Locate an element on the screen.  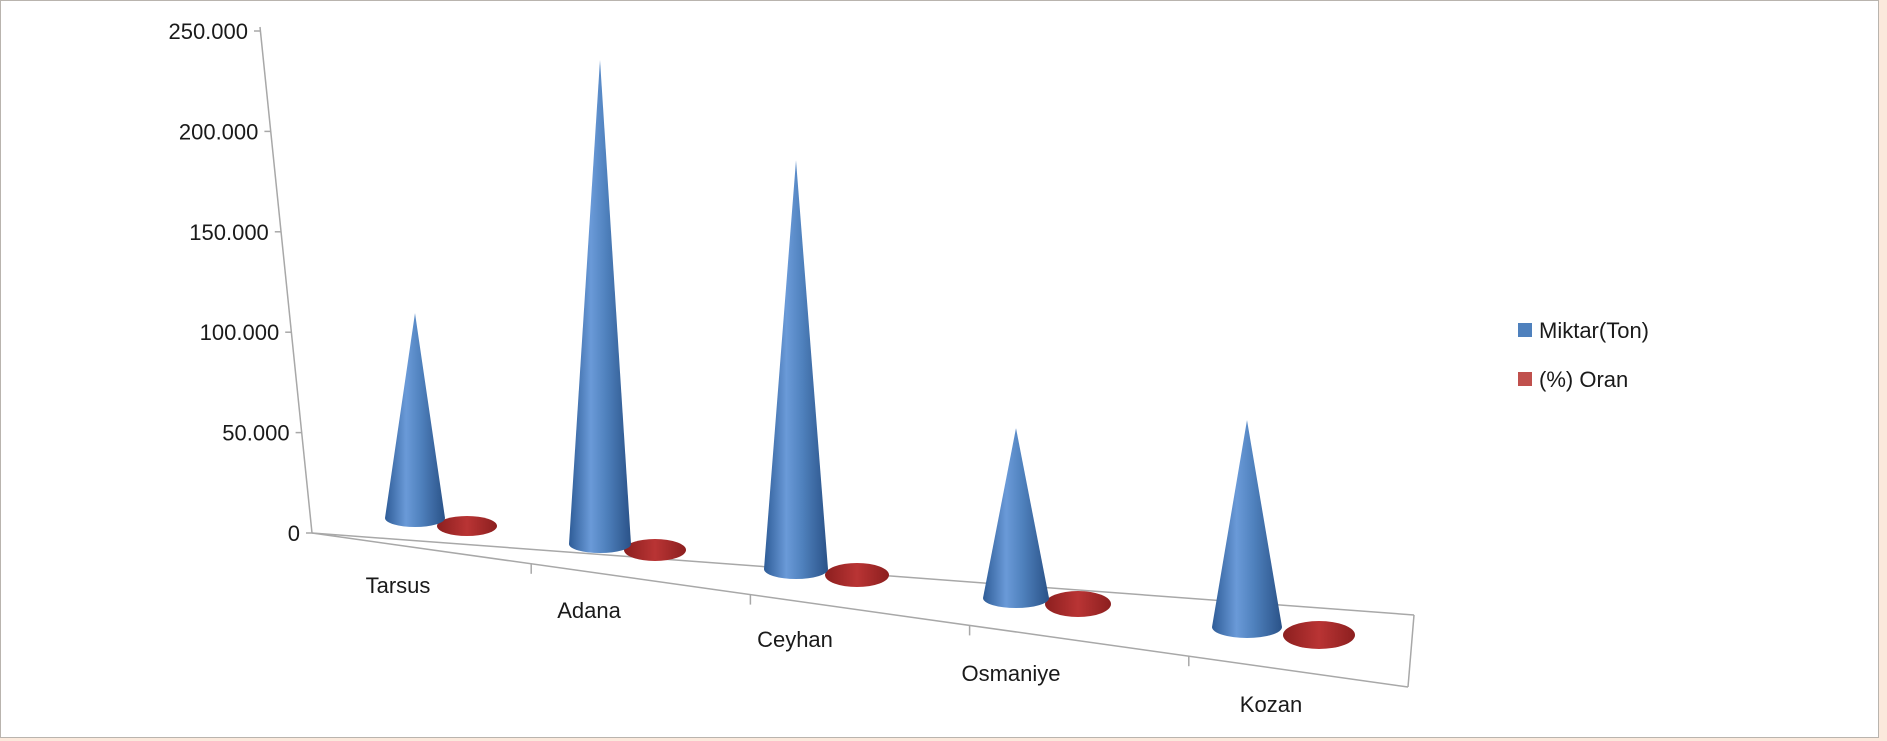
cone-miktar-kozan is located at coordinates (1247, 529).